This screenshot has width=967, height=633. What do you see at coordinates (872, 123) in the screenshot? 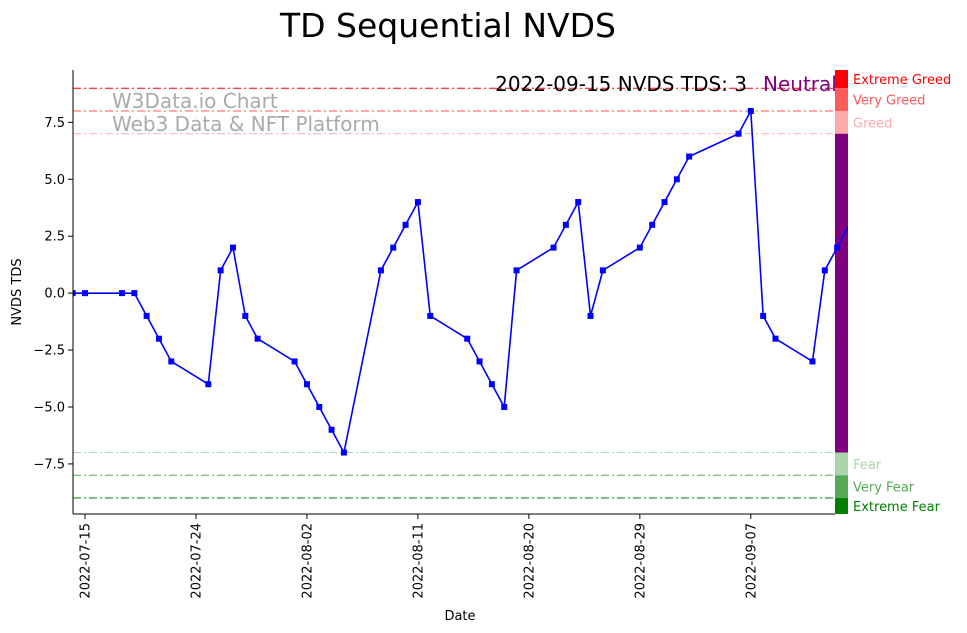
I see `sentiment-label-2: Greed` at bounding box center [872, 123].